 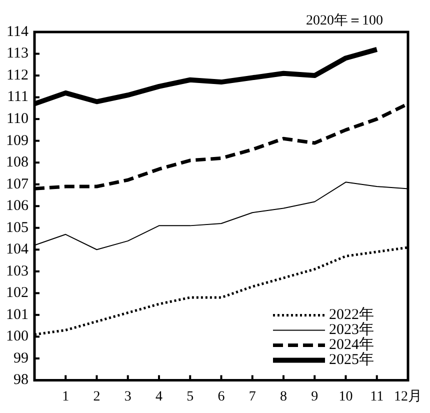 What do you see at coordinates (17, 54) in the screenshot?
I see `y-tick-label: 113` at bounding box center [17, 54].